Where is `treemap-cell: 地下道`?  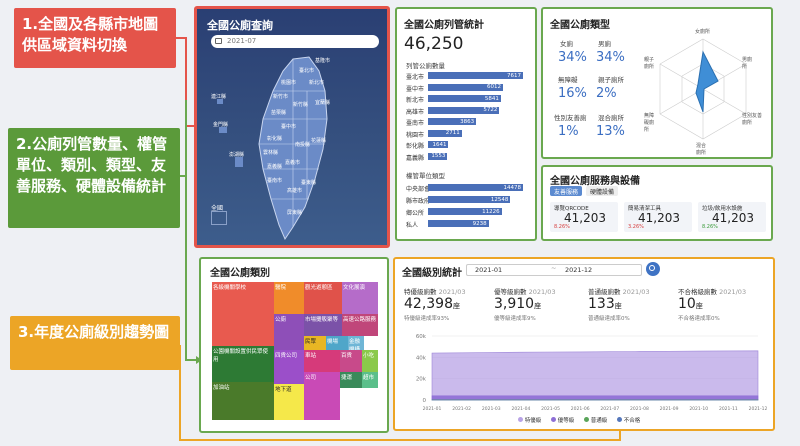
treemap-cell: 地下道 is located at coordinates (289, 402).